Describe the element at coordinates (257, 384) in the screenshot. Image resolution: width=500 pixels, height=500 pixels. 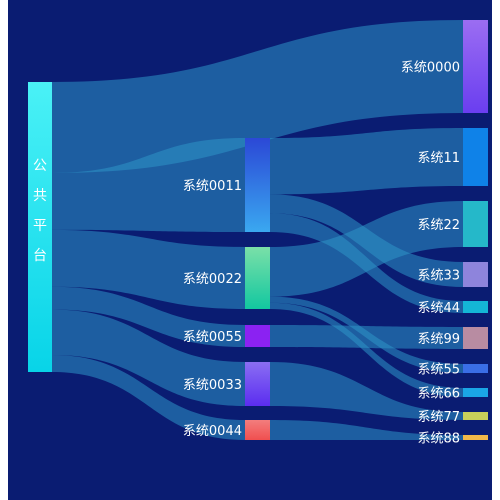
I see `node-系统0033` at that location.